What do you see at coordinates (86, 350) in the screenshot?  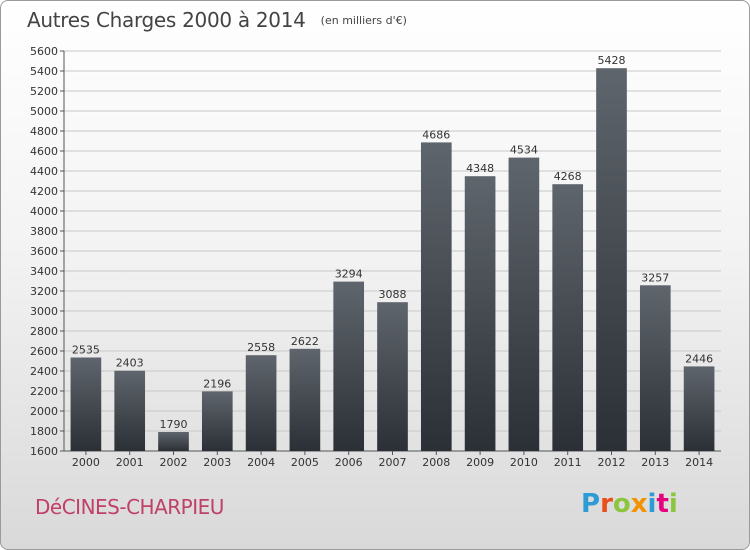 I see `bar-value-label: 2535` at bounding box center [86, 350].